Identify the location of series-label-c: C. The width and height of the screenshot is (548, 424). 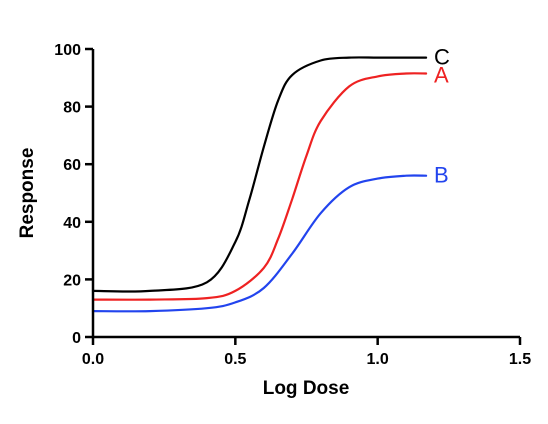
(442, 57).